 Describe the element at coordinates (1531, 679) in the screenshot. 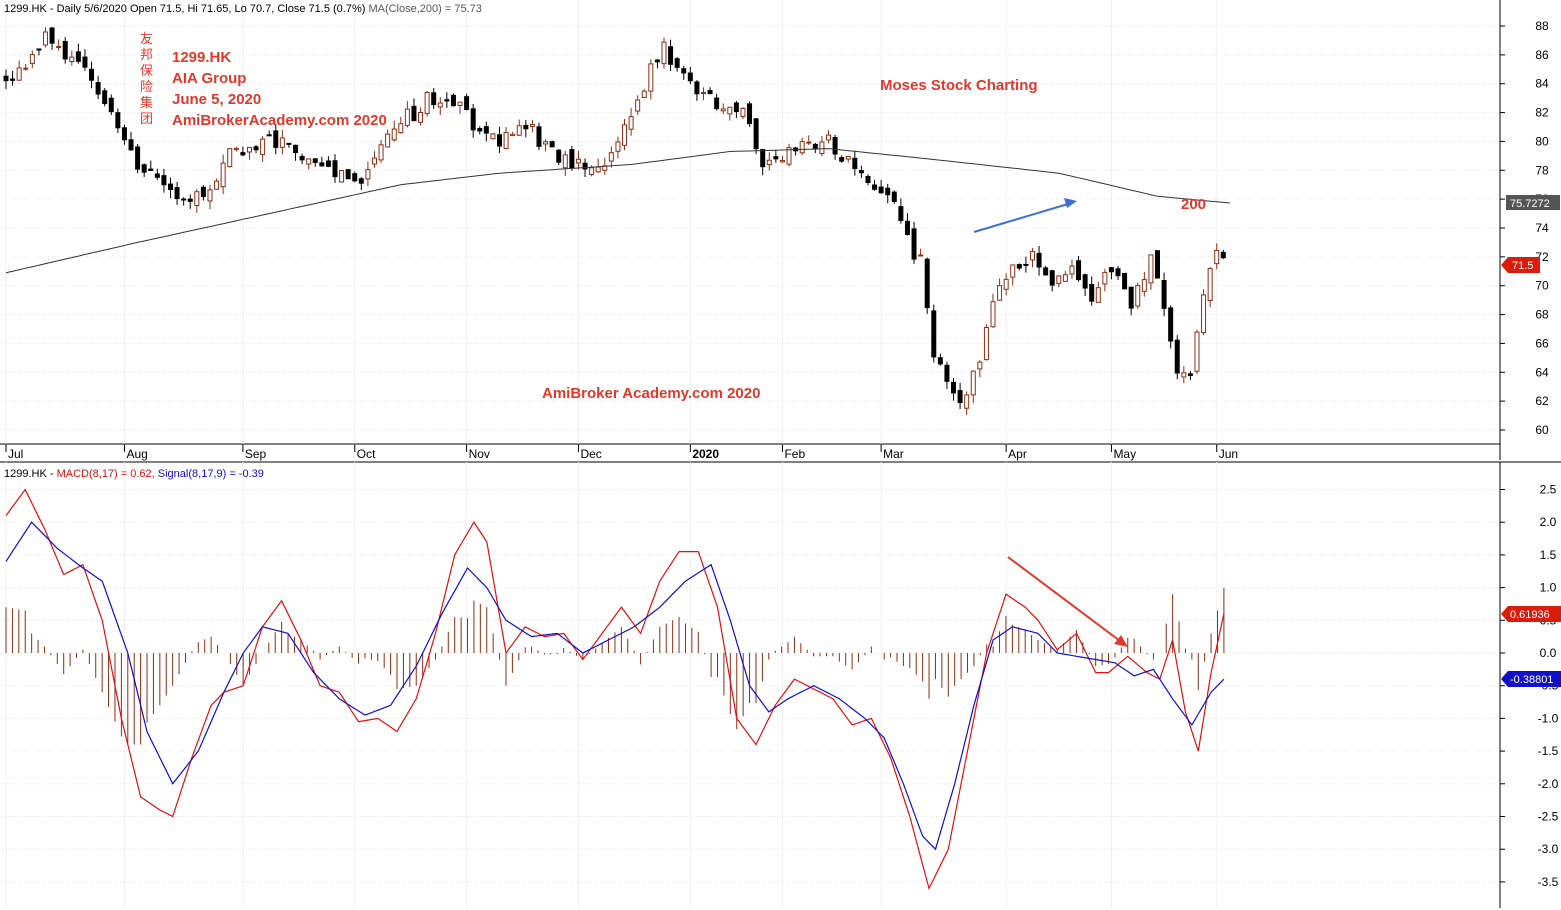

I see `signal-value-tag: -0.38801` at that location.